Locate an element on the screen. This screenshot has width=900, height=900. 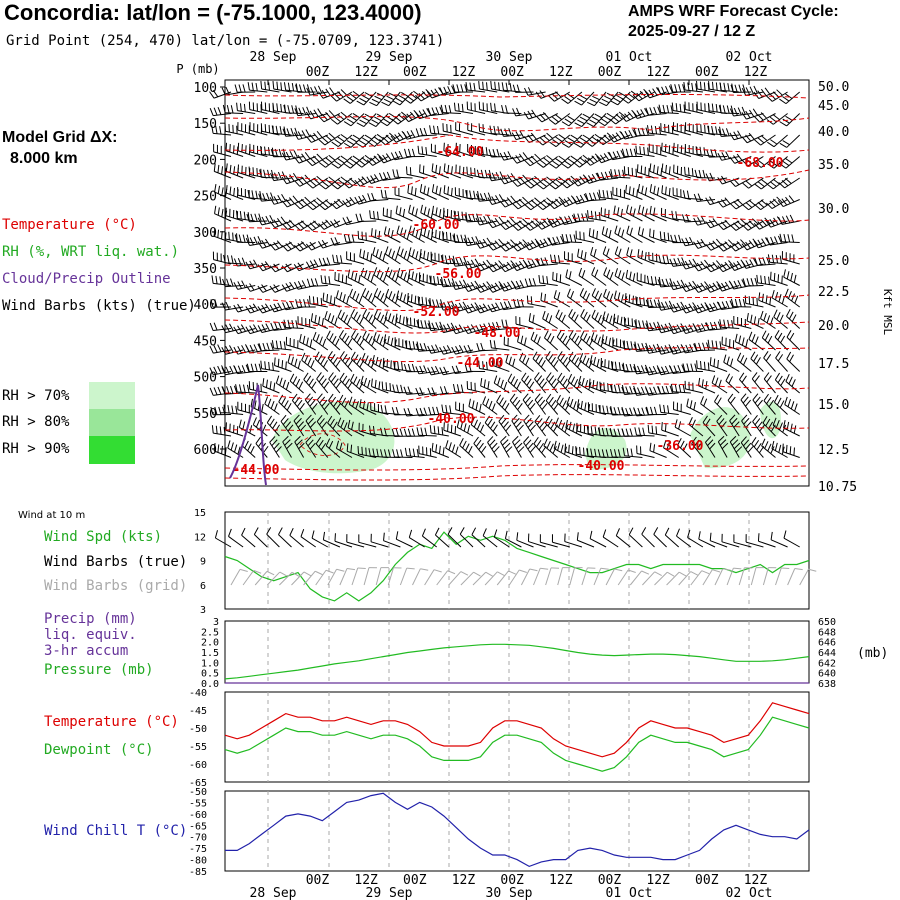
legend-wind-chill: Wind Chill T (°C) is located at coordinates (116, 831).